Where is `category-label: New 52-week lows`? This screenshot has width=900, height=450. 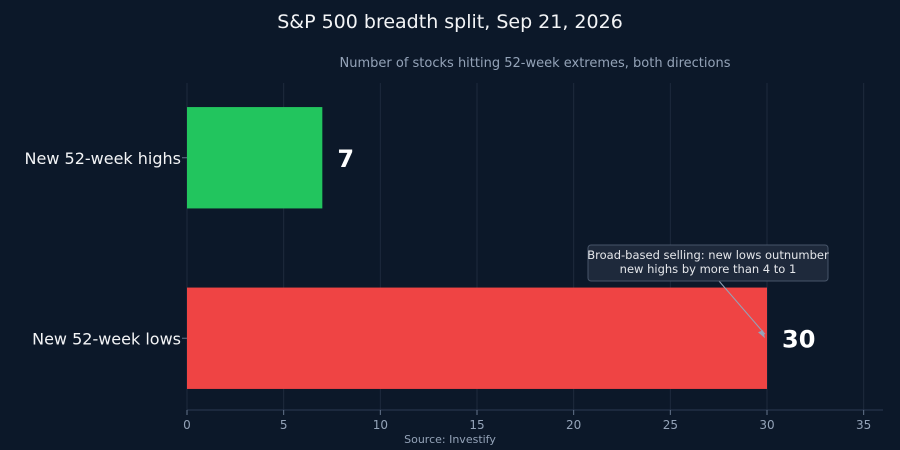
category-label: New 52-week lows is located at coordinates (106, 338).